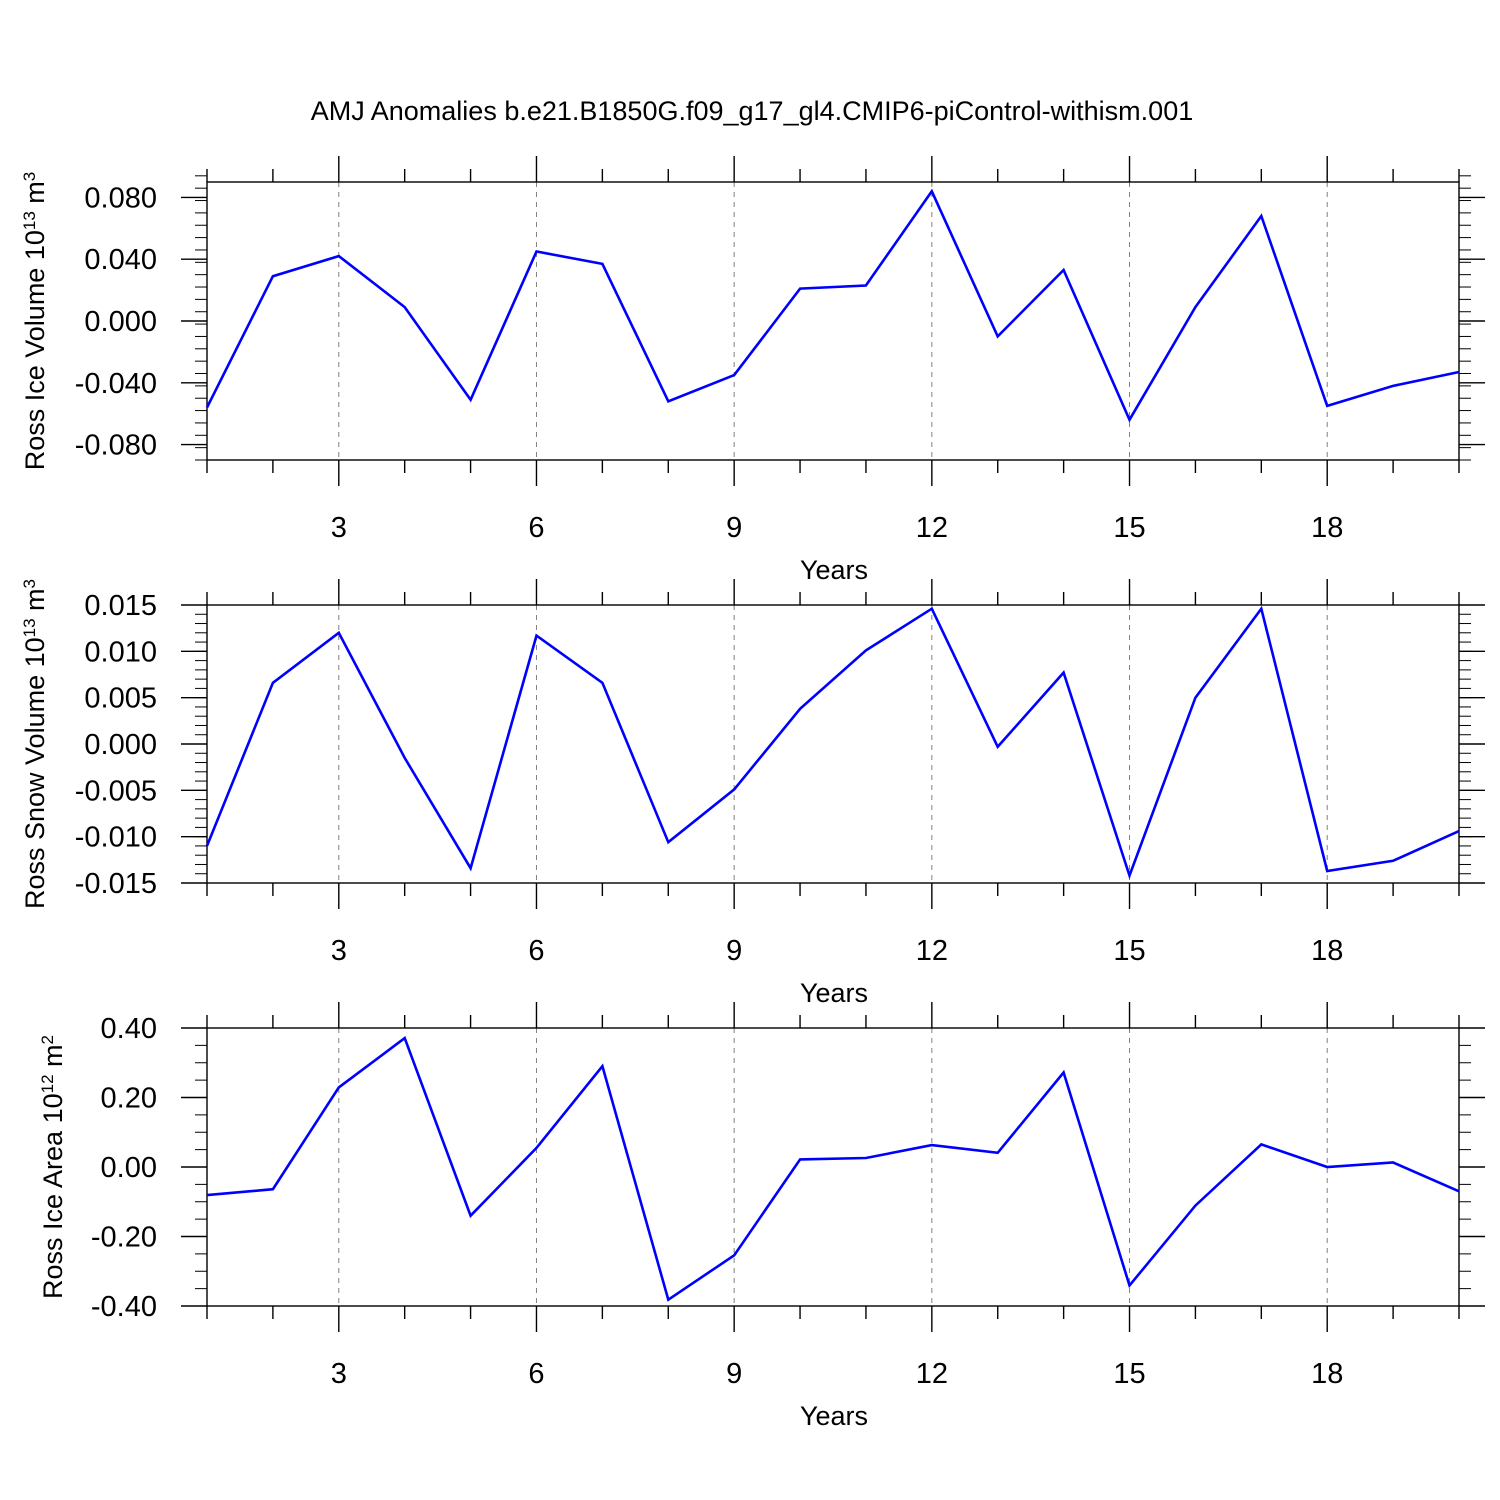 The width and height of the screenshot is (1500, 1500). I want to click on y-tick-label: -0.20, so click(124, 1238).